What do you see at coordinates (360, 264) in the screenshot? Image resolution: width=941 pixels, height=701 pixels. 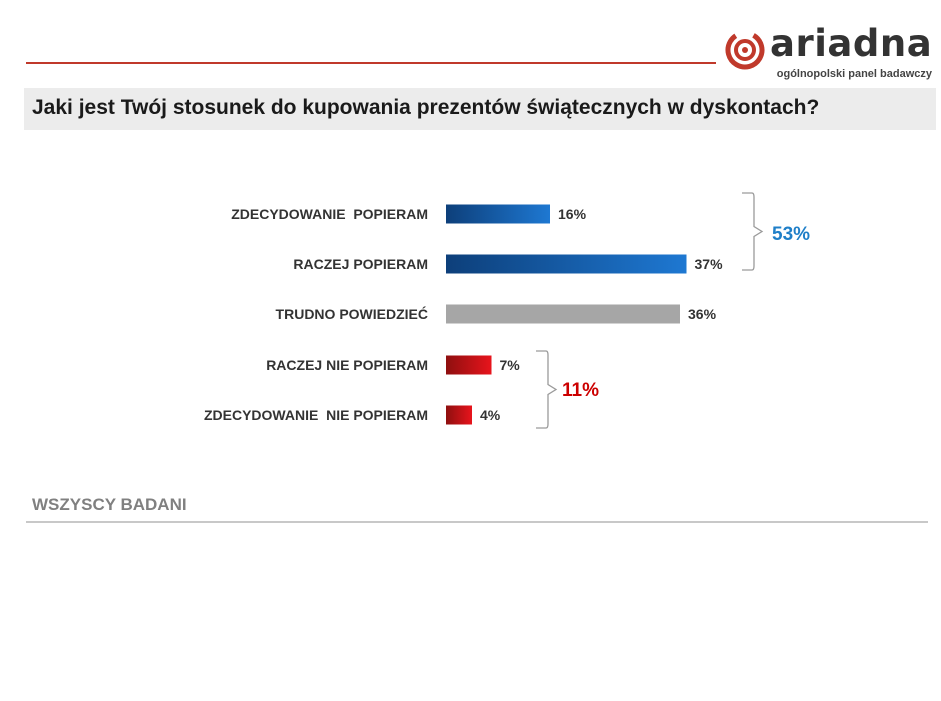 I see `category-label: RACZEJ POPIERAM` at bounding box center [360, 264].